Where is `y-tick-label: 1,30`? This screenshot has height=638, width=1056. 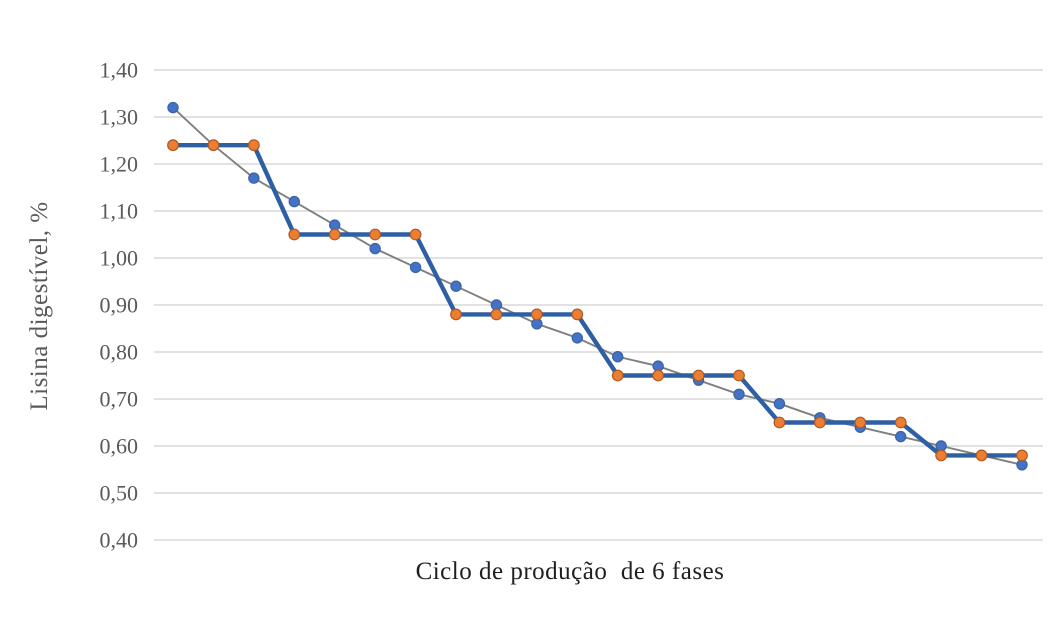
y-tick-label: 1,30 is located at coordinates (119, 117).